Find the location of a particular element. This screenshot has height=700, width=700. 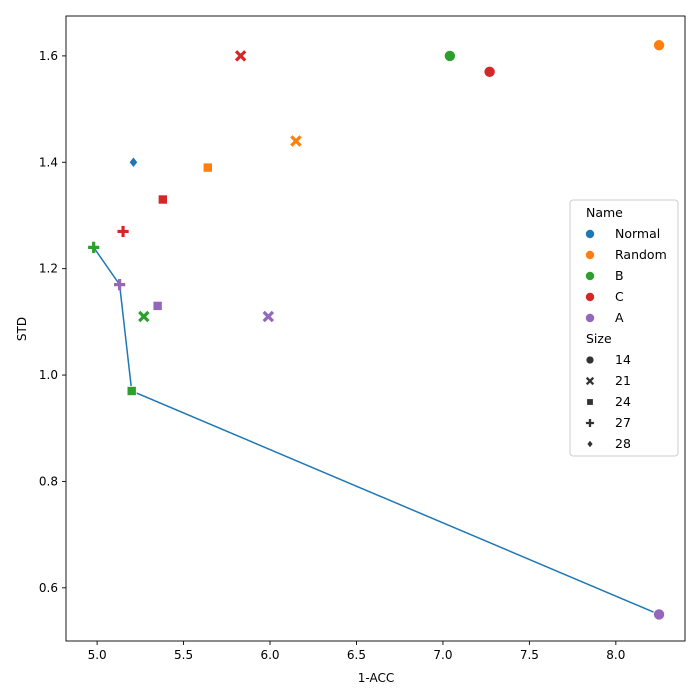

legend-label-c: C is located at coordinates (619, 296).